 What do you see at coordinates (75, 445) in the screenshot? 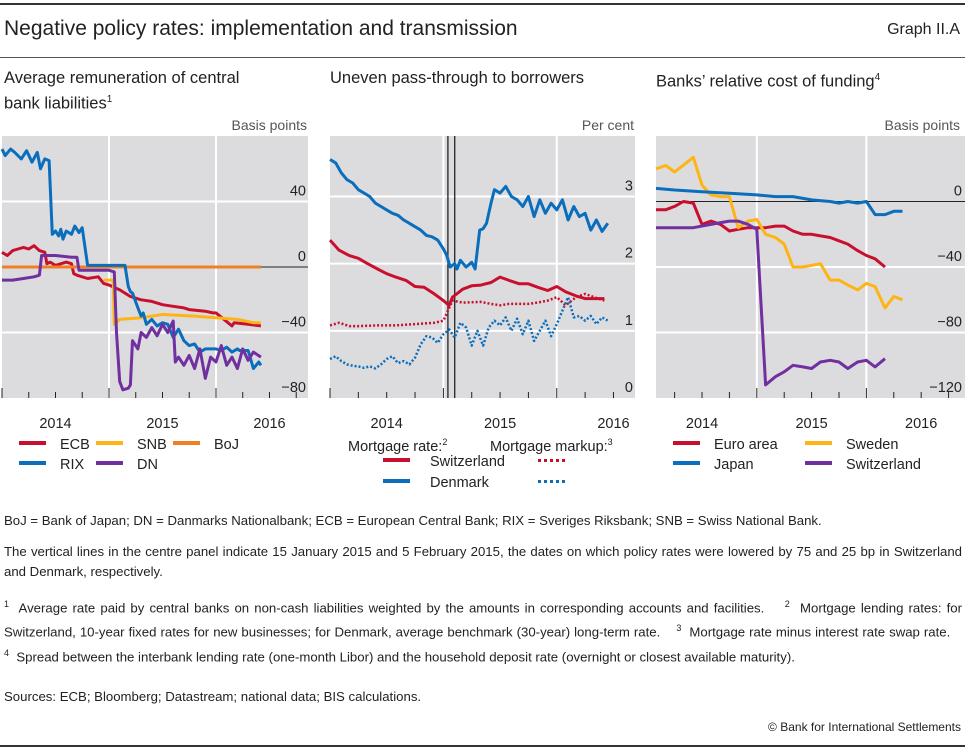
I see `legend-label-ecb: ECB` at bounding box center [75, 445].